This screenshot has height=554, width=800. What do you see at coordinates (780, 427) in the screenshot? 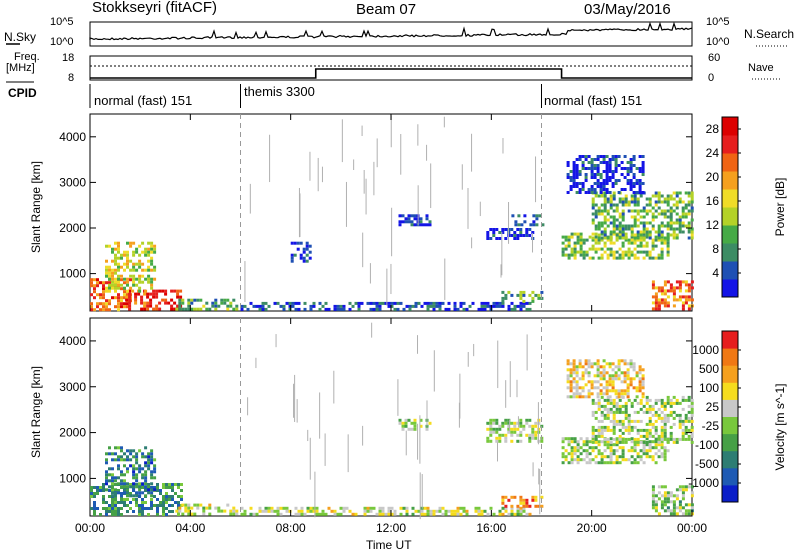
I see `velocity-colorbar-label: Velocity [m s^-1]` at bounding box center [780, 427].